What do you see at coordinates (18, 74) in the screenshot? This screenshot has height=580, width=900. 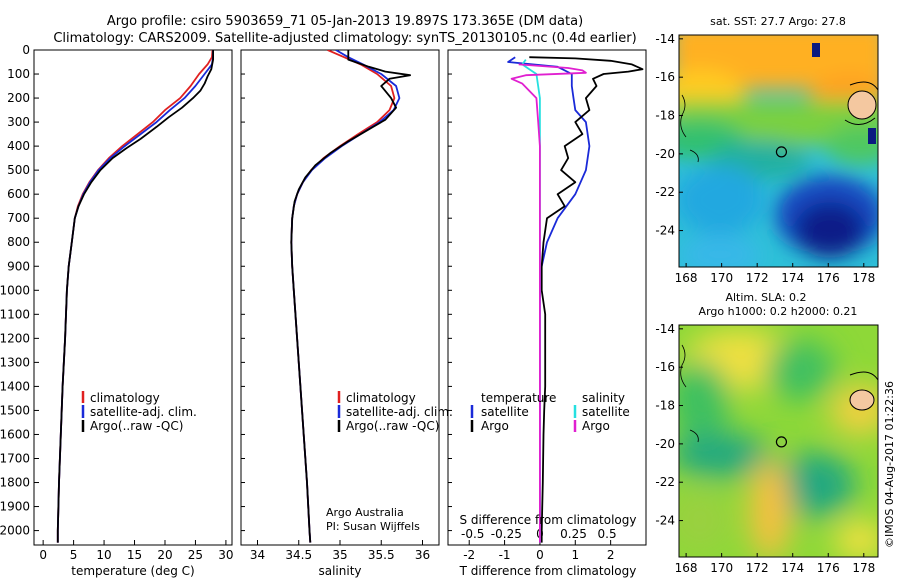 I see `y-tick-label: 100` at bounding box center [18, 74].